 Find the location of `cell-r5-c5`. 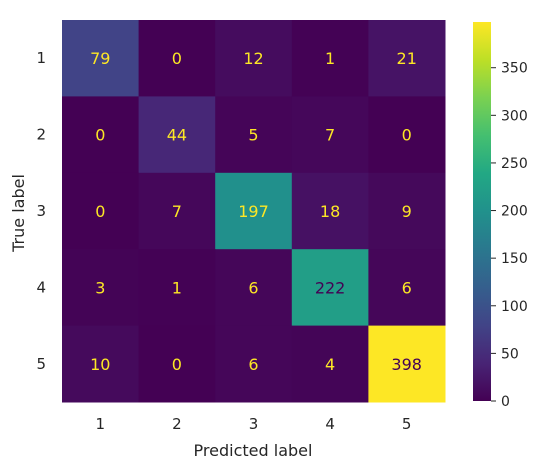

cell-r5-c5 is located at coordinates (407, 364).